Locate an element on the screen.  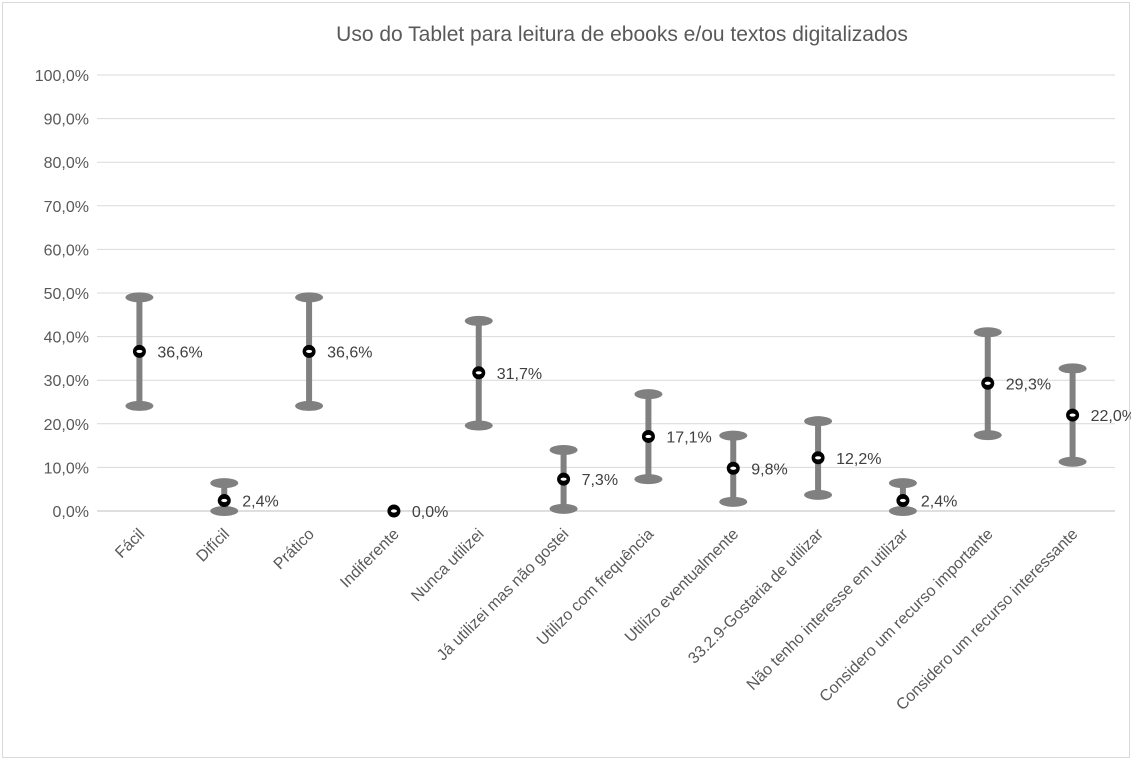
y-tick-label: 100,0% is located at coordinates (62, 76).